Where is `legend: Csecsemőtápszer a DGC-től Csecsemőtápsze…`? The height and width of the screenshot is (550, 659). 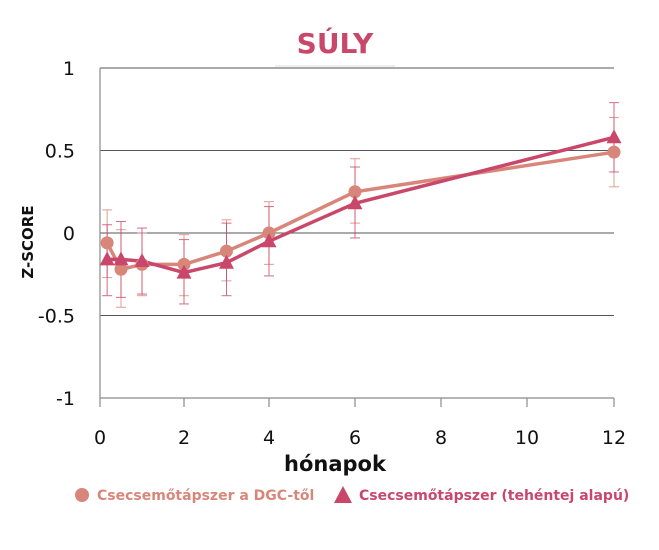 legend: Csecsemőtápszer a DGC-től Csecsemőtápsze… is located at coordinates (352, 495).